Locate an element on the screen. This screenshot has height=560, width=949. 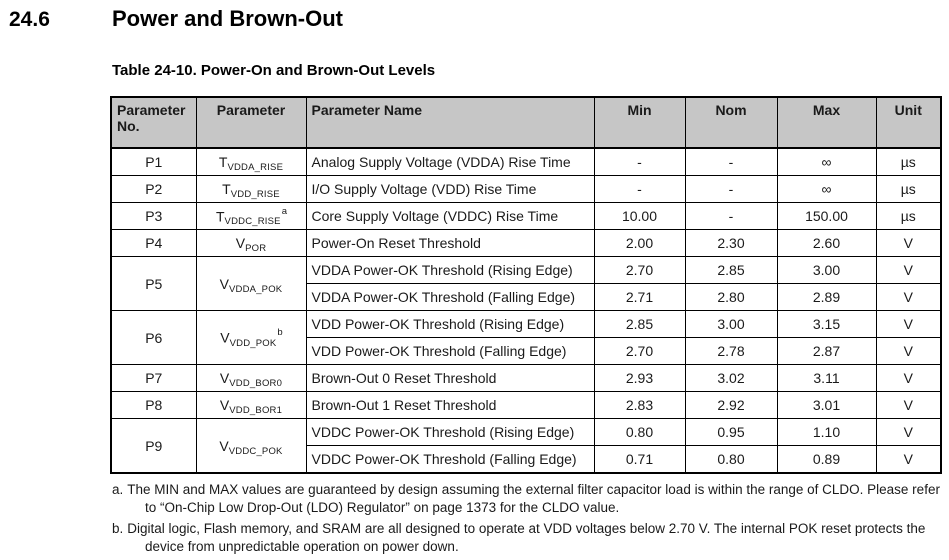
param-no-cell: P7 is located at coordinates (153, 378).